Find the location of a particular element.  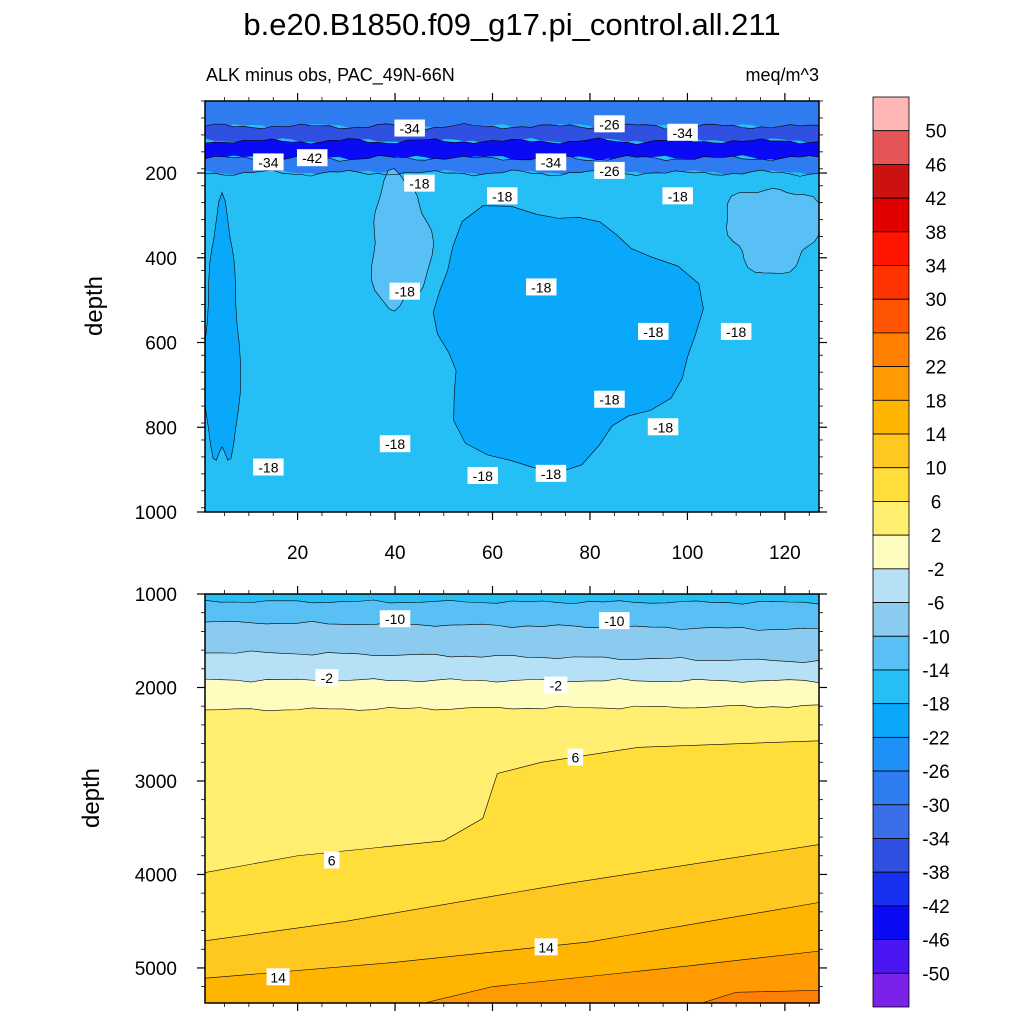

x-tick-label: 60 is located at coordinates (492, 553).